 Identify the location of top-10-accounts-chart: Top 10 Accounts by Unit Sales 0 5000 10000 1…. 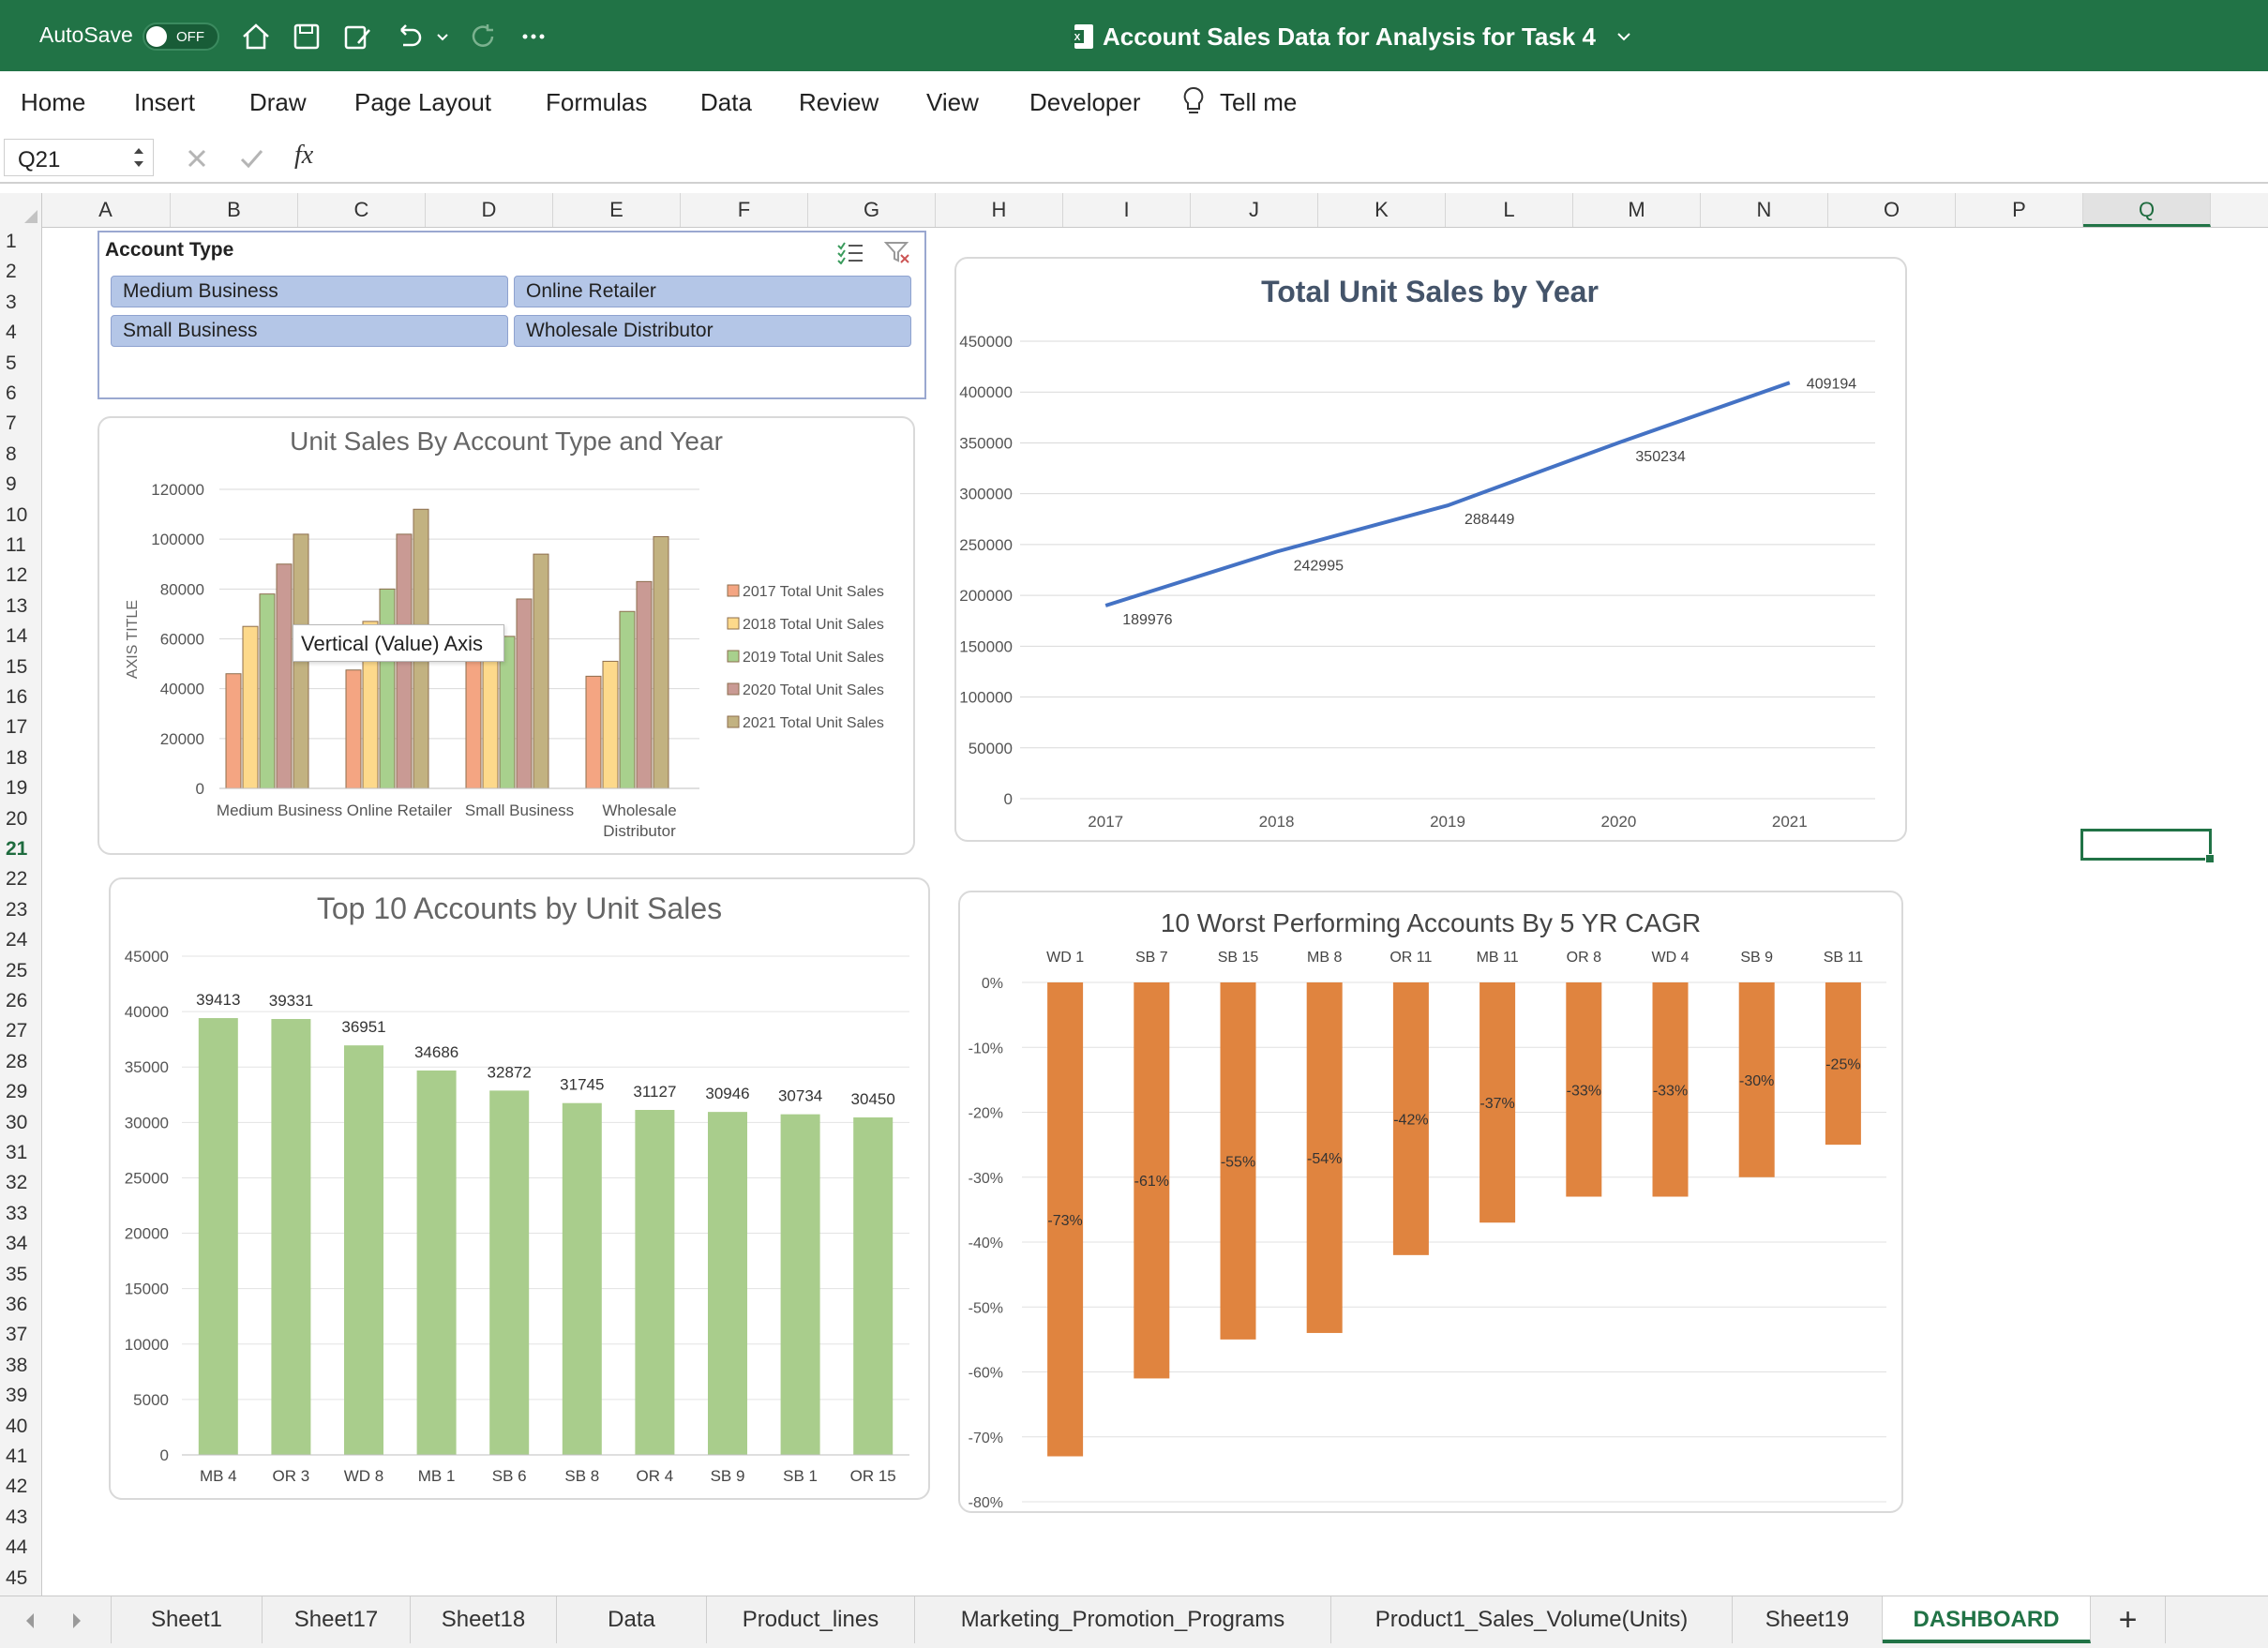
(519, 1188).